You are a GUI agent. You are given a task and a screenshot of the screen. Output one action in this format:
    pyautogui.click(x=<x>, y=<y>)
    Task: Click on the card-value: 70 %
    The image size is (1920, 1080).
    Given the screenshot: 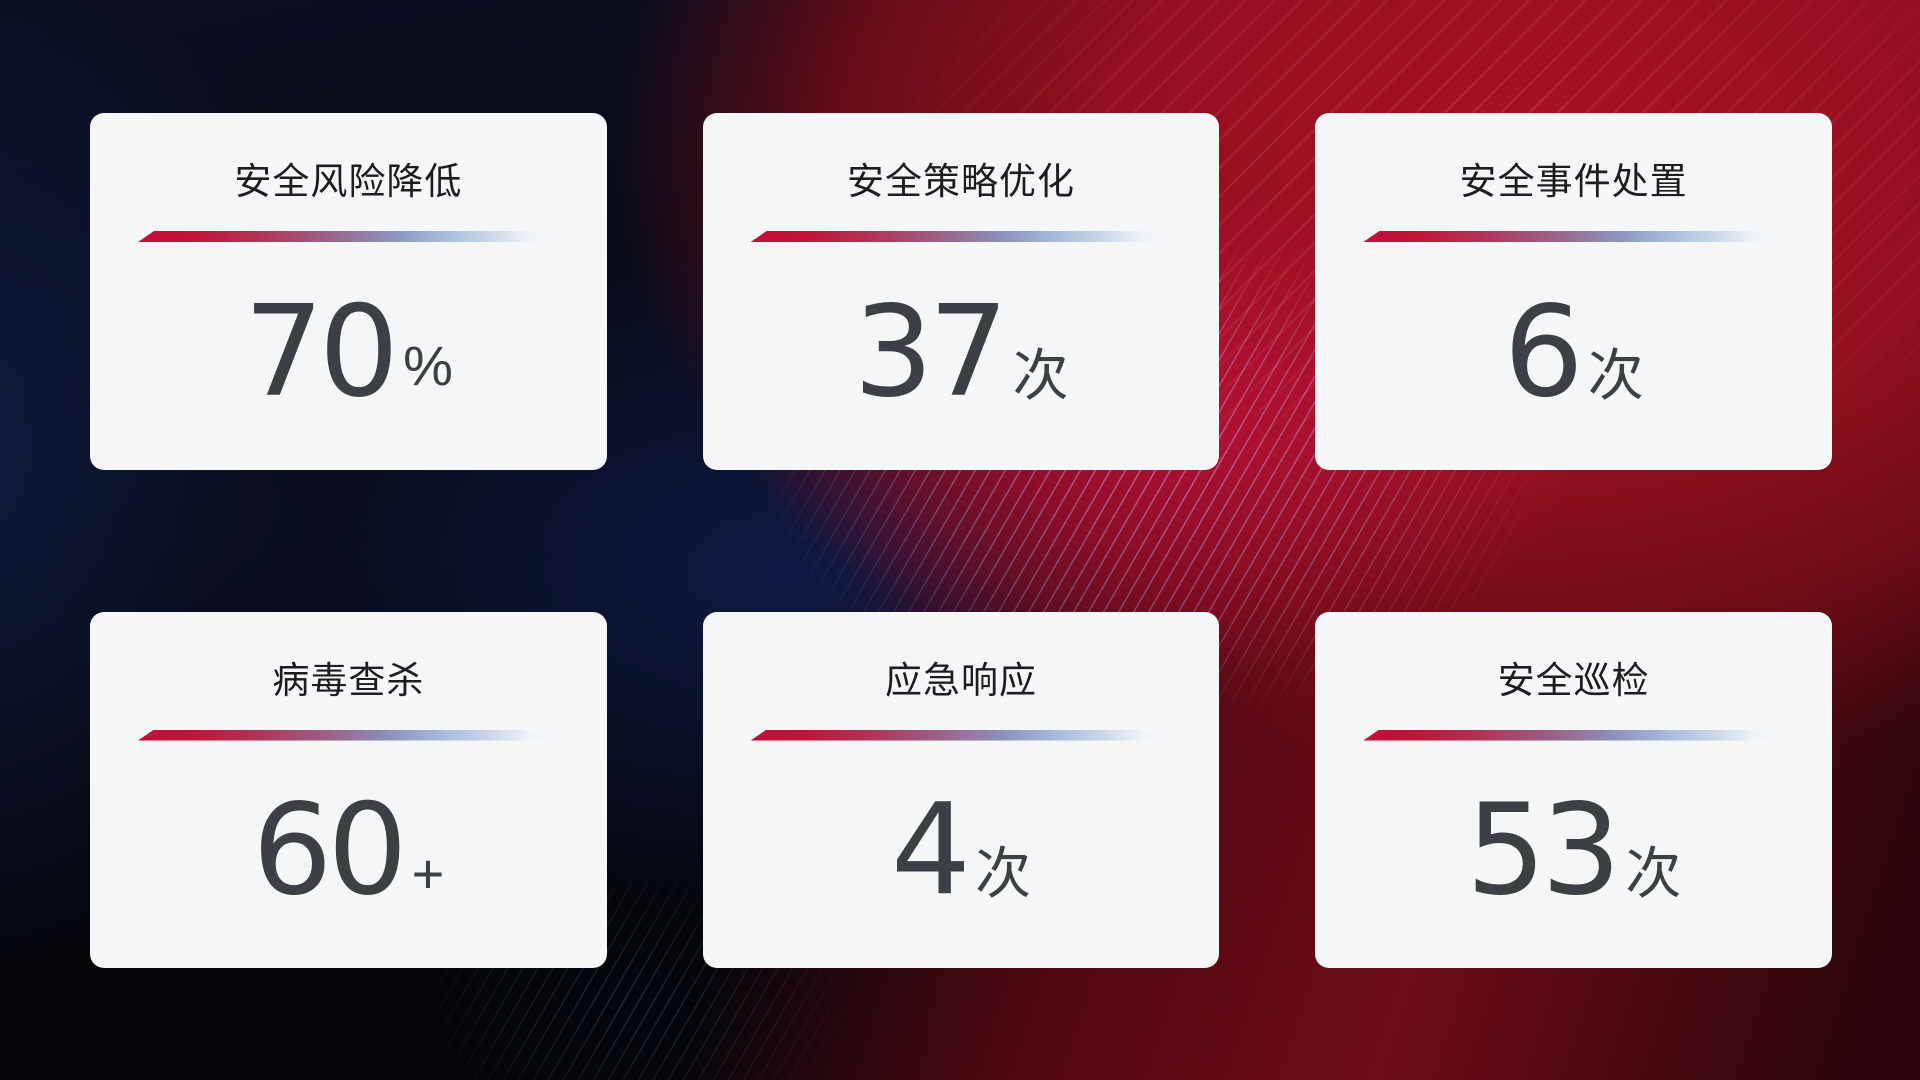 What is the action you would take?
    pyautogui.click(x=348, y=356)
    